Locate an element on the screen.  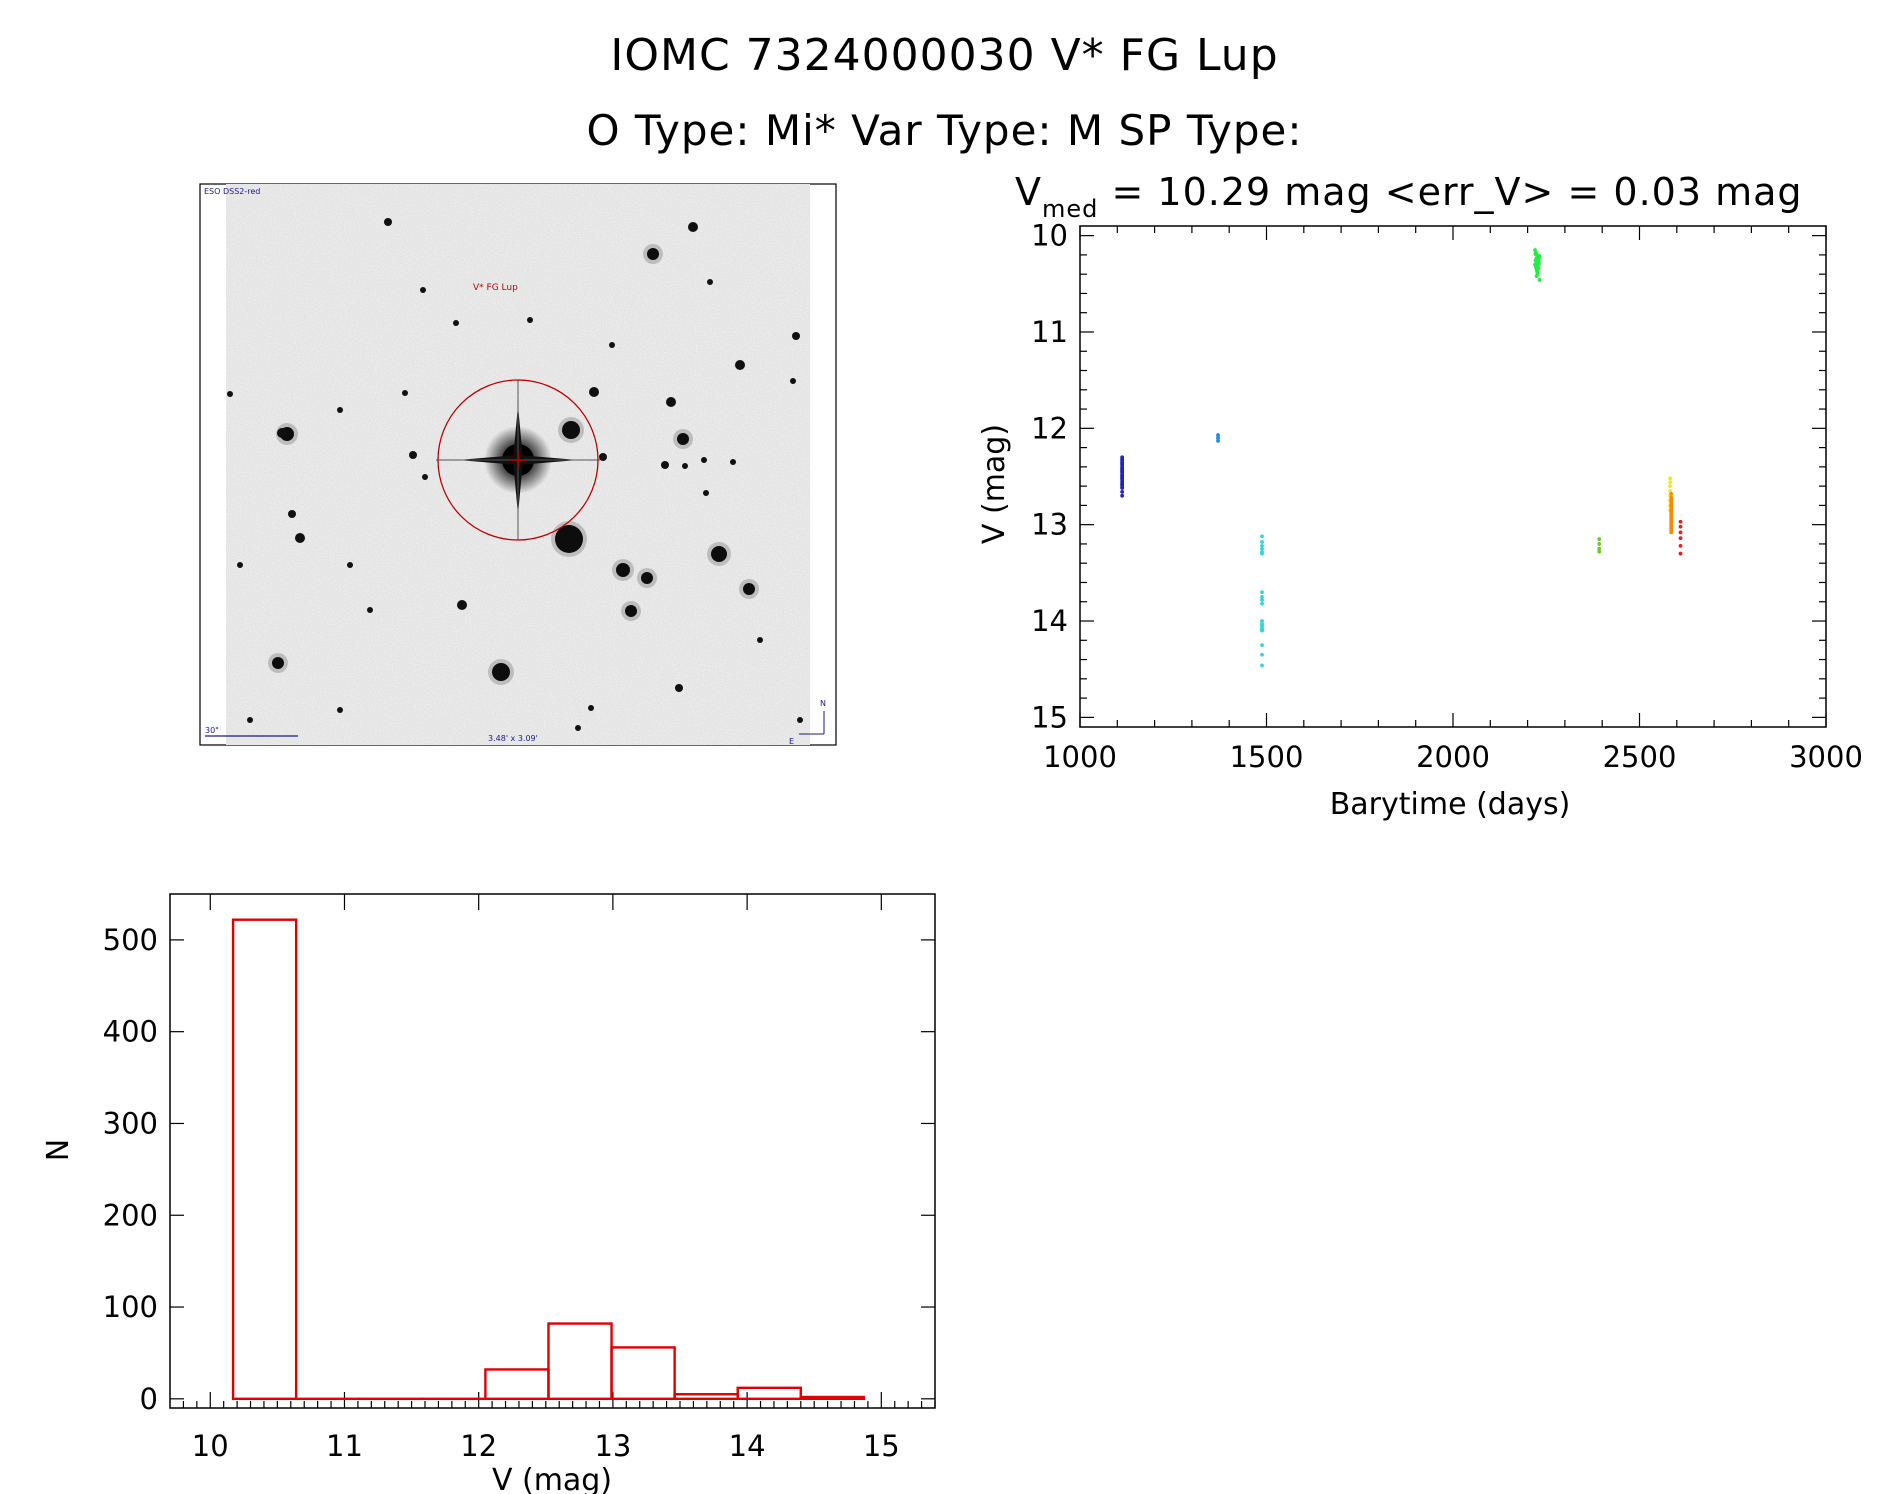
histogram-ytick-label: 400 is located at coordinates (130, 1032).